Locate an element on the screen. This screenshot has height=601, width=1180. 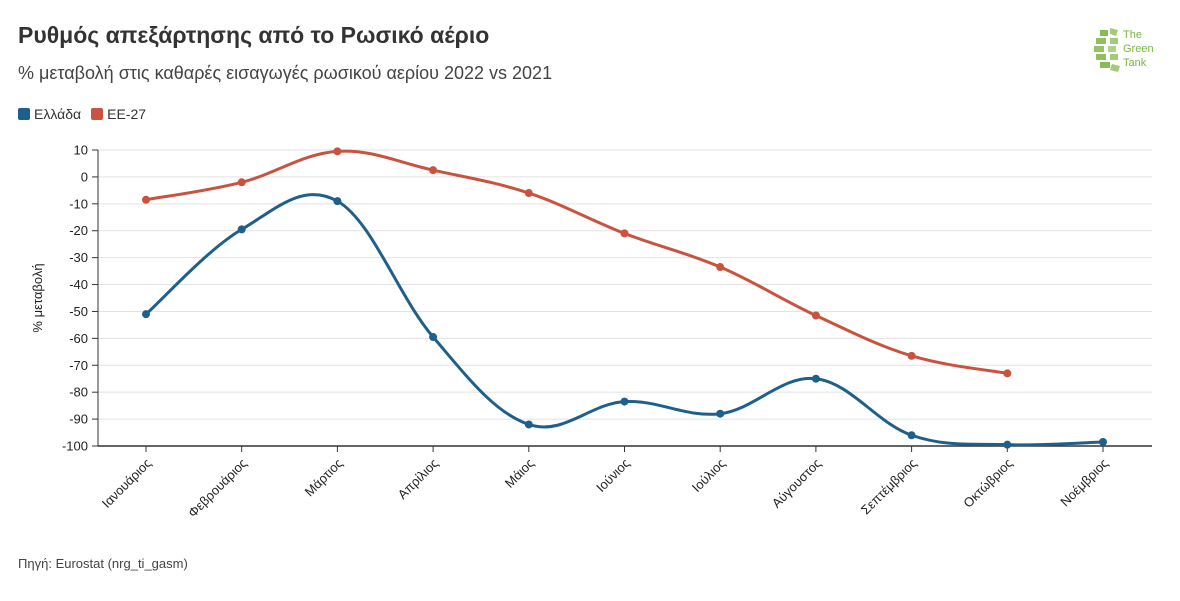
y-tick-label: 10 is located at coordinates (81, 150).